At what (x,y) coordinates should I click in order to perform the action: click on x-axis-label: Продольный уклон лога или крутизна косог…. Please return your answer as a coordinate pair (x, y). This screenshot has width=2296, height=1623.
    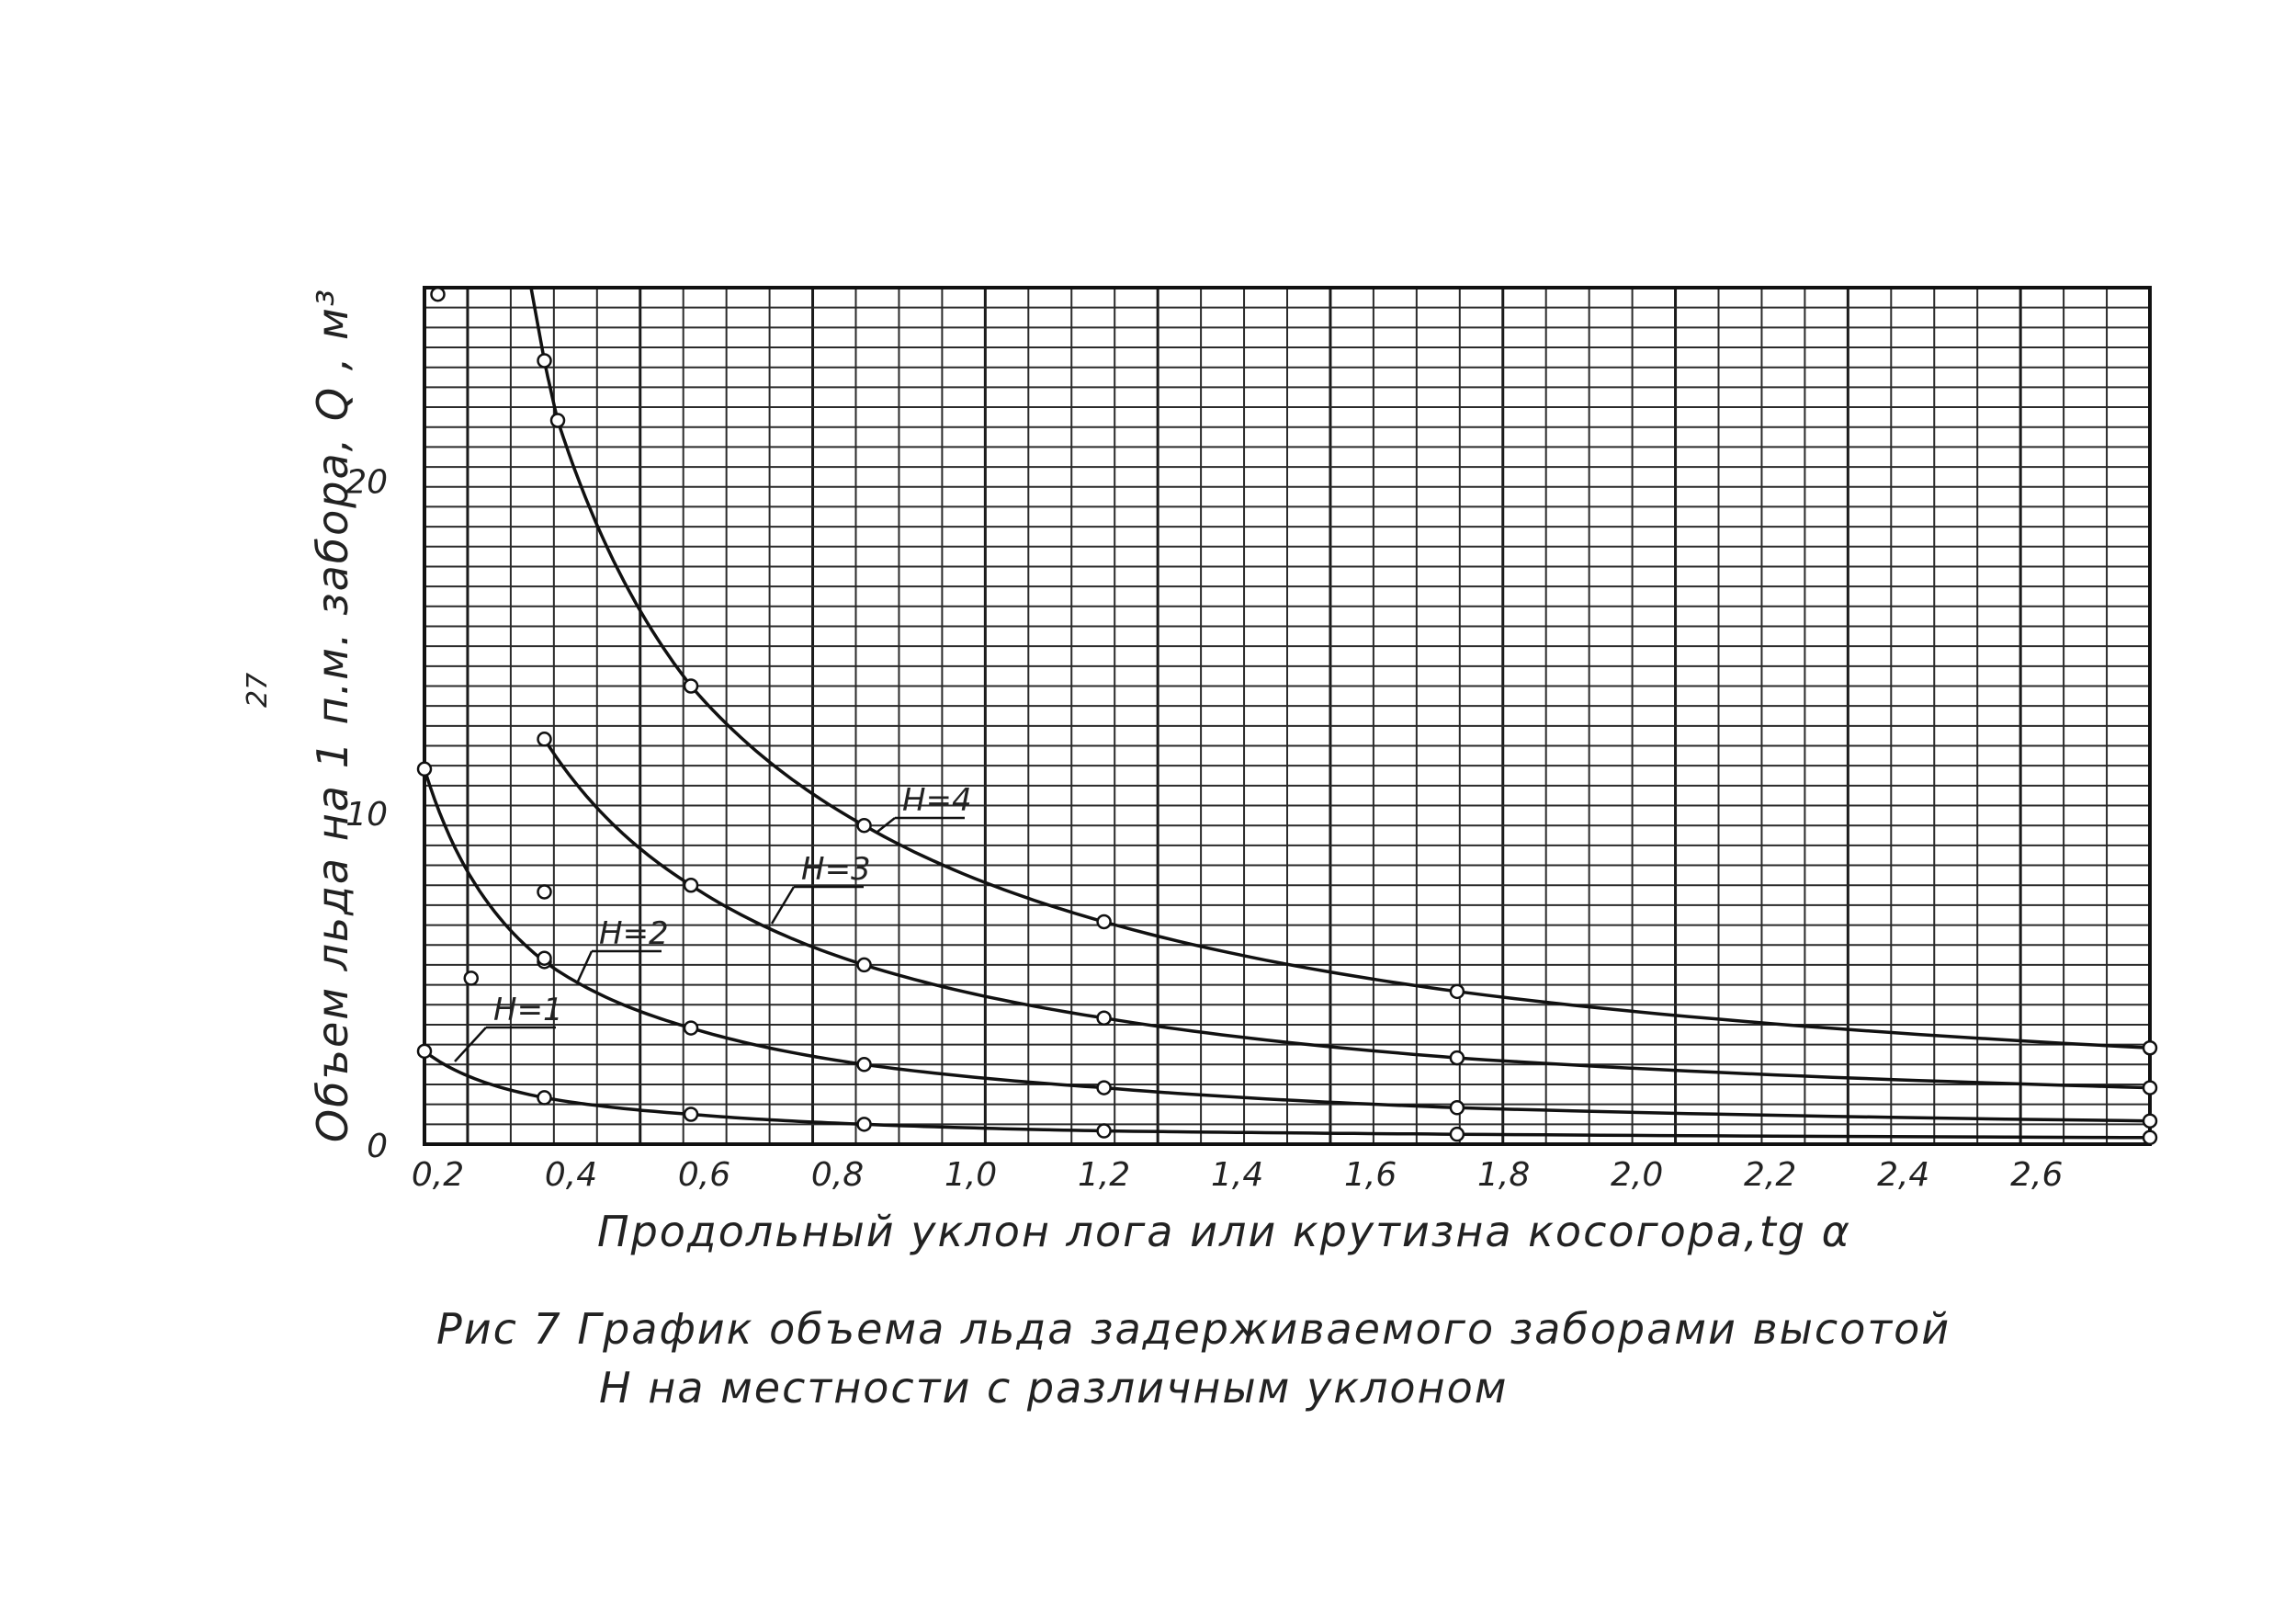
    Looking at the image, I should click on (1224, 1231).